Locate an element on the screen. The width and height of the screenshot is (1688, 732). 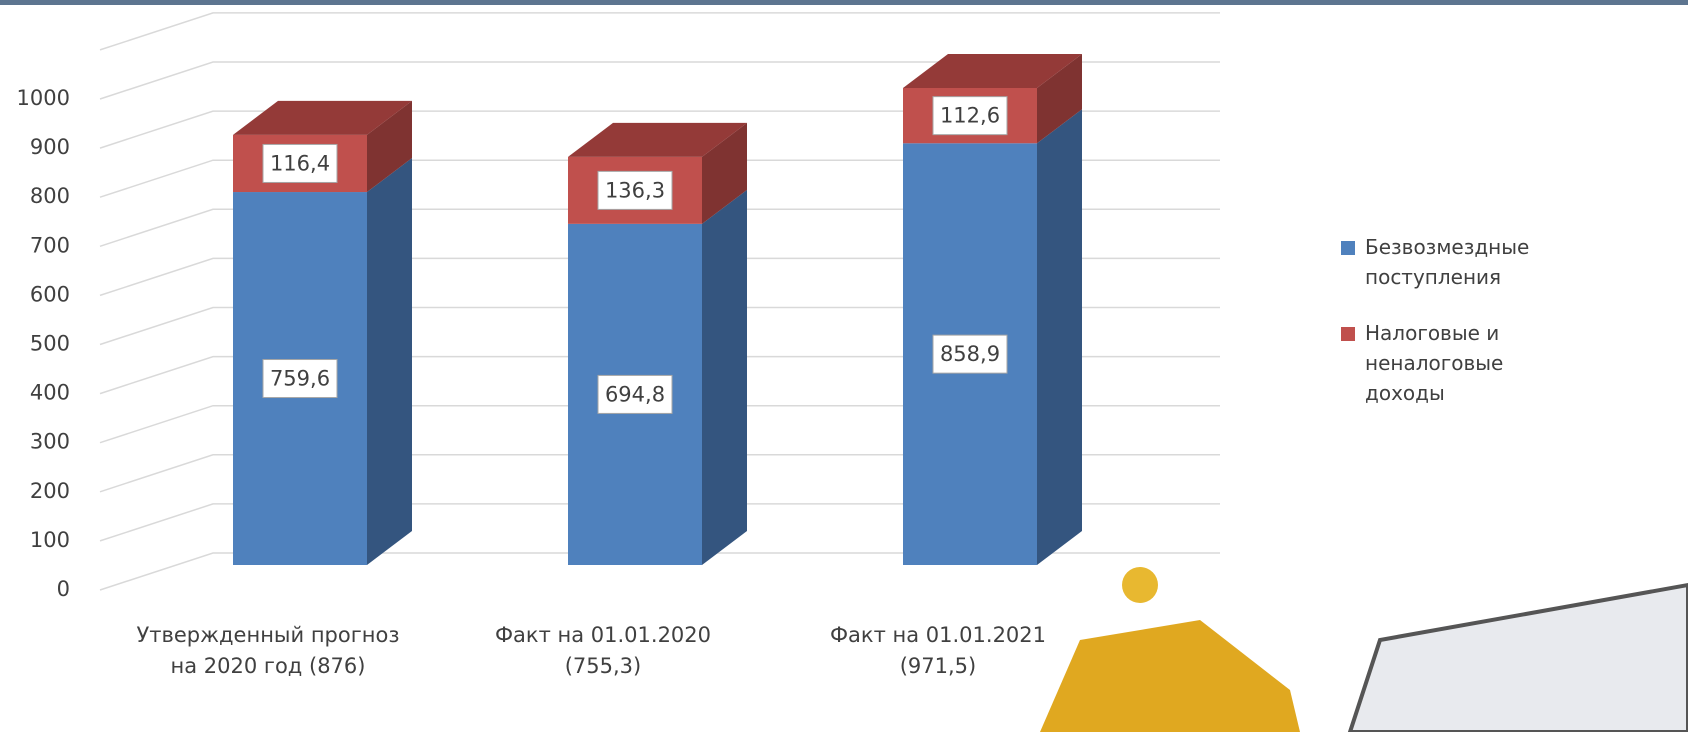
value-label: 116,4 is located at coordinates (300, 163).